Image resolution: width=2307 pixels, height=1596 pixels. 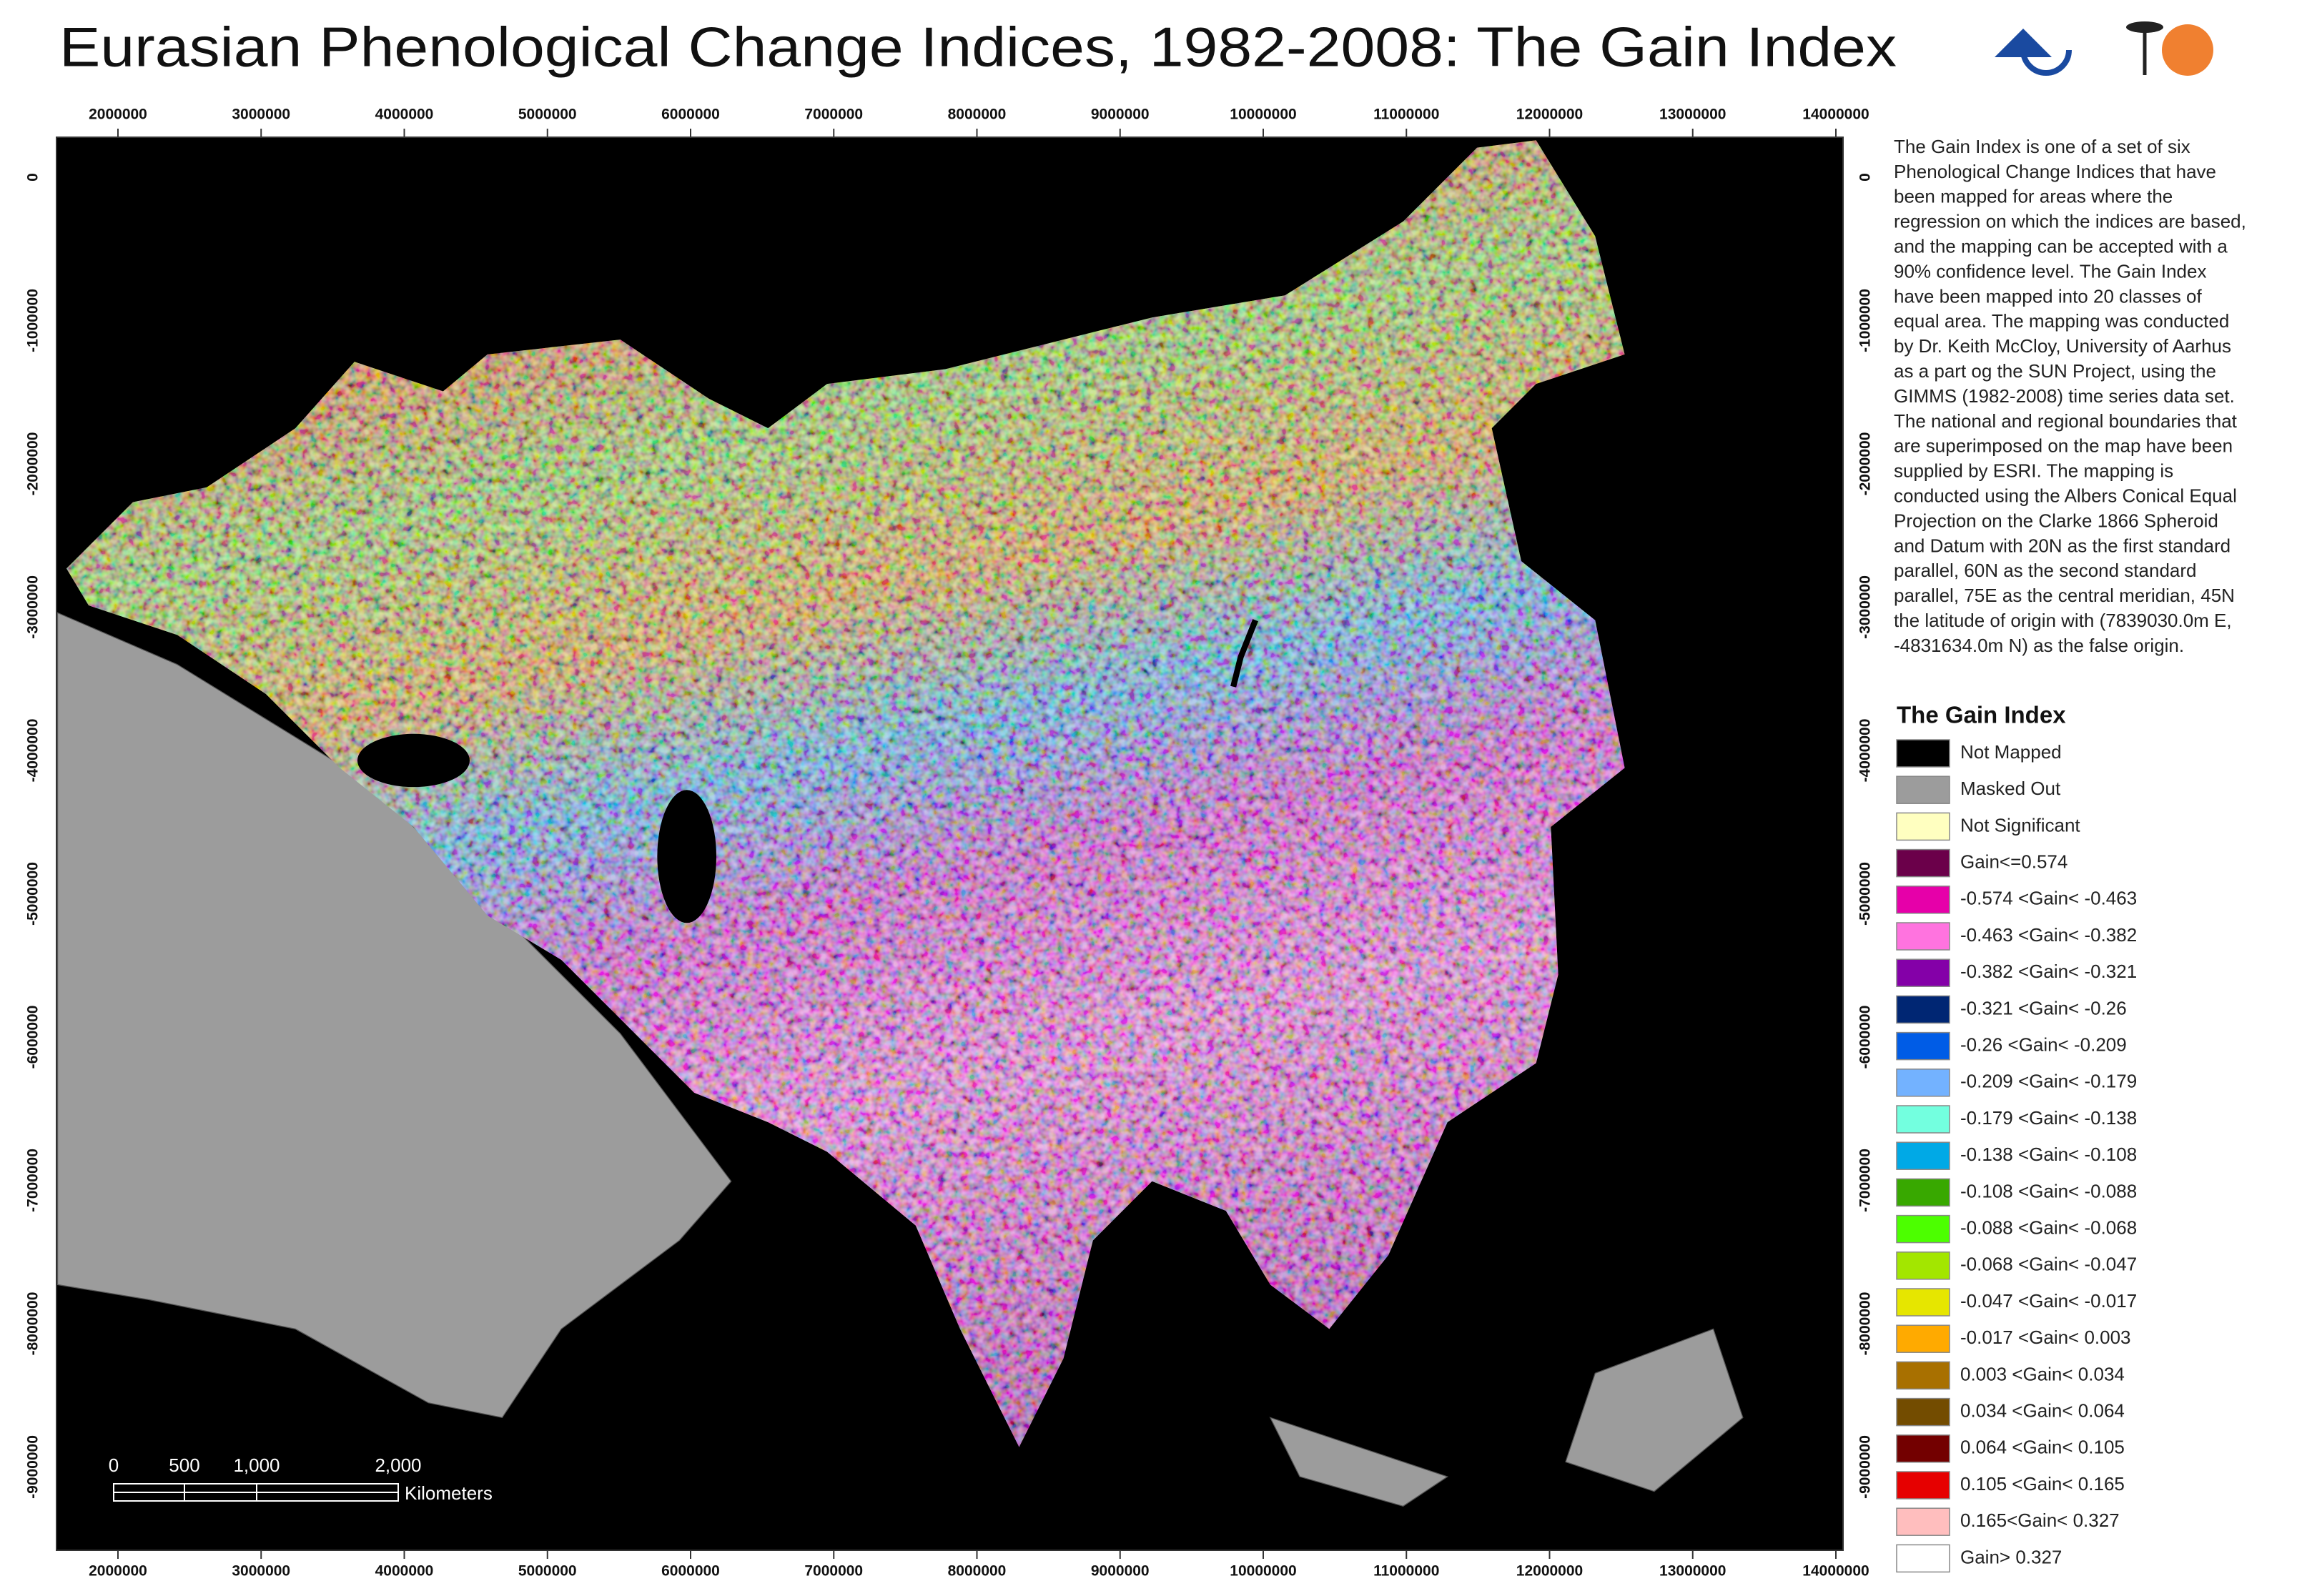 What do you see at coordinates (977, 1571) in the screenshot?
I see `bottom-tick-label: 8000000` at bounding box center [977, 1571].